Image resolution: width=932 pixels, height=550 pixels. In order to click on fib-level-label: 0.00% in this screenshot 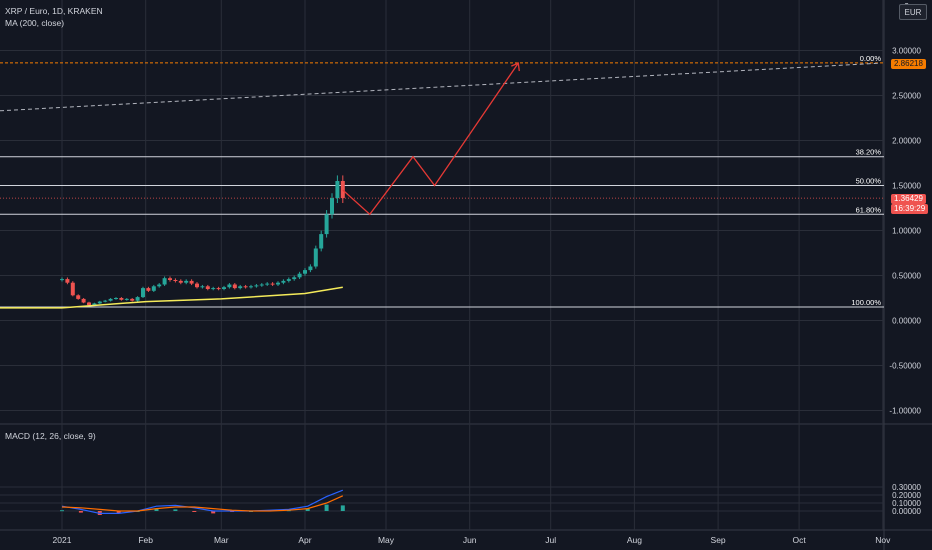, I will do `click(871, 58)`.